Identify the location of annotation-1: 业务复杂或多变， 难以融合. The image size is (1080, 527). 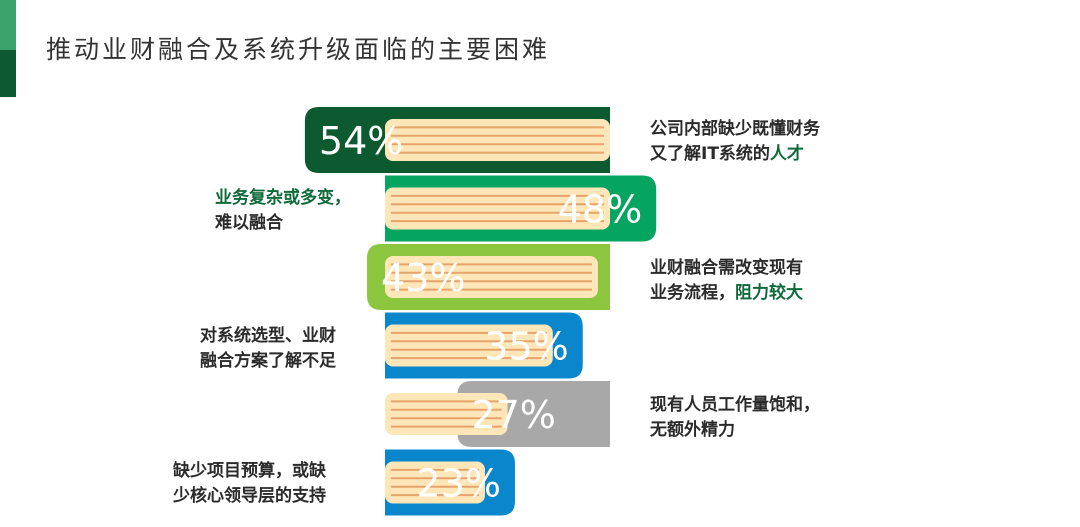
(283, 211).